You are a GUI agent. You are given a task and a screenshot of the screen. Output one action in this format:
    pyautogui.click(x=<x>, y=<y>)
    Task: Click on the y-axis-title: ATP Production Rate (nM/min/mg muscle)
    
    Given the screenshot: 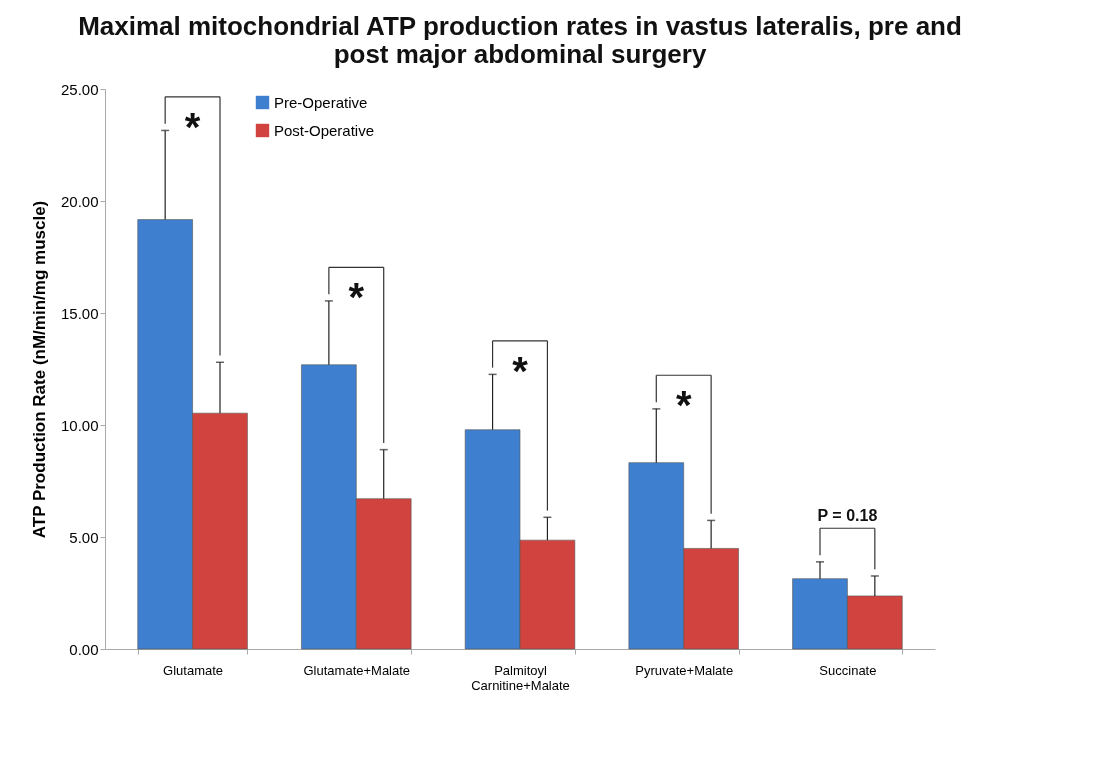 What is the action you would take?
    pyautogui.click(x=39, y=369)
    